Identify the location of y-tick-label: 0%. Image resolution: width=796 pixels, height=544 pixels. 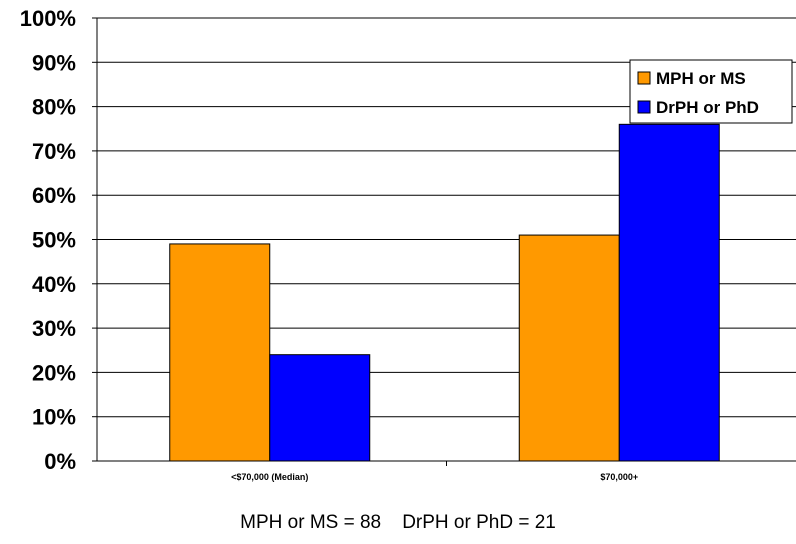
(60, 461).